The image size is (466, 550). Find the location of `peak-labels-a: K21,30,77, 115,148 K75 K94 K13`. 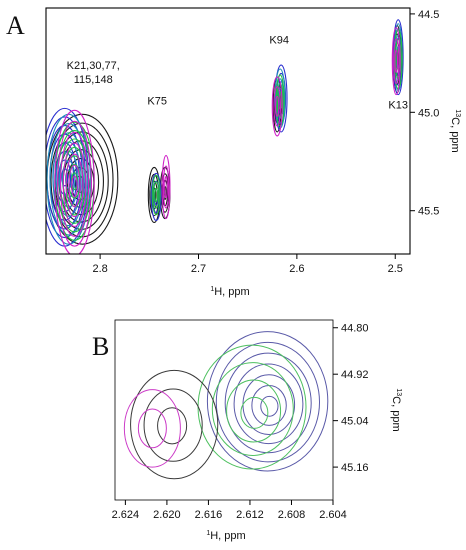

peak-labels-a: K21,30,77, 115,148 K75 K94 K13 is located at coordinates (237, 72).